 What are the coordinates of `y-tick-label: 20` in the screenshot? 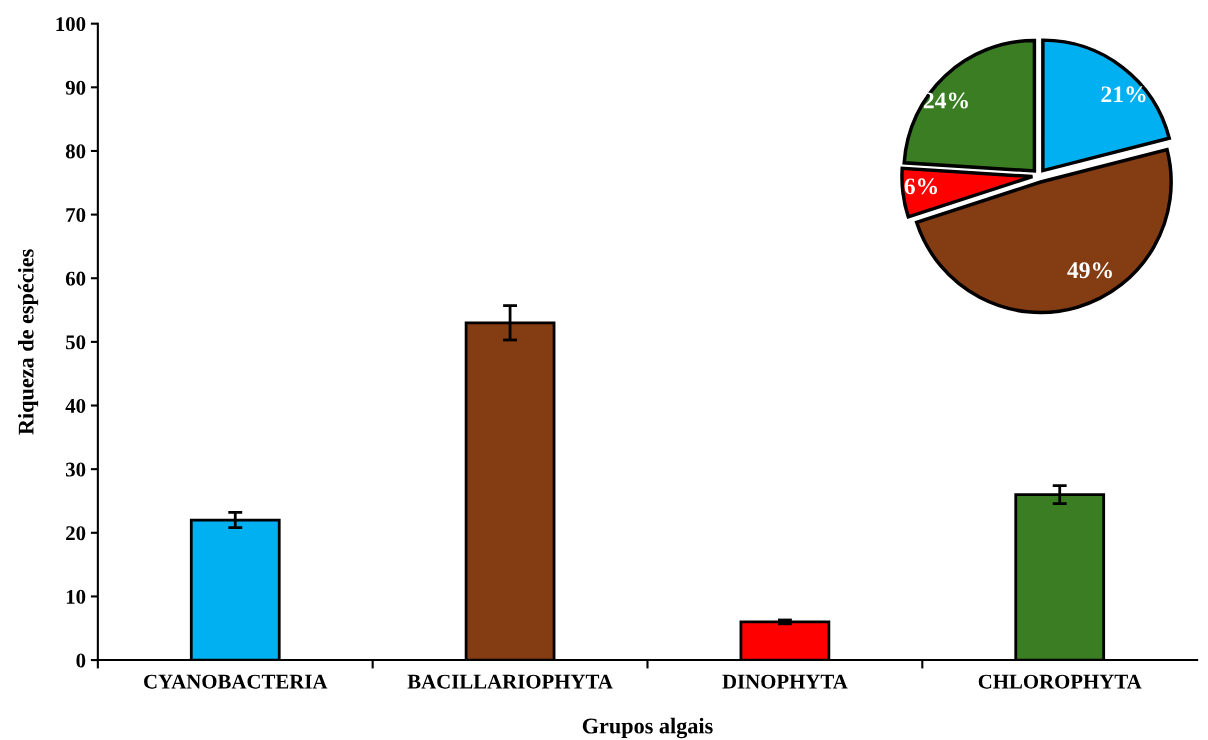 It's located at (76, 533).